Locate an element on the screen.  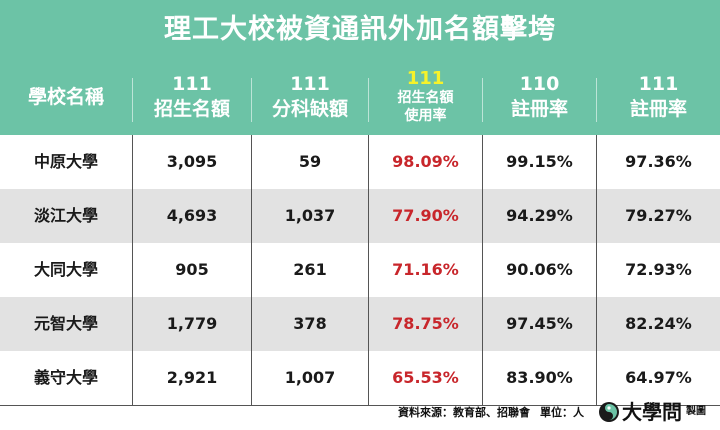
brand-logo: 大學問 製圖 is located at coordinates (652, 412).